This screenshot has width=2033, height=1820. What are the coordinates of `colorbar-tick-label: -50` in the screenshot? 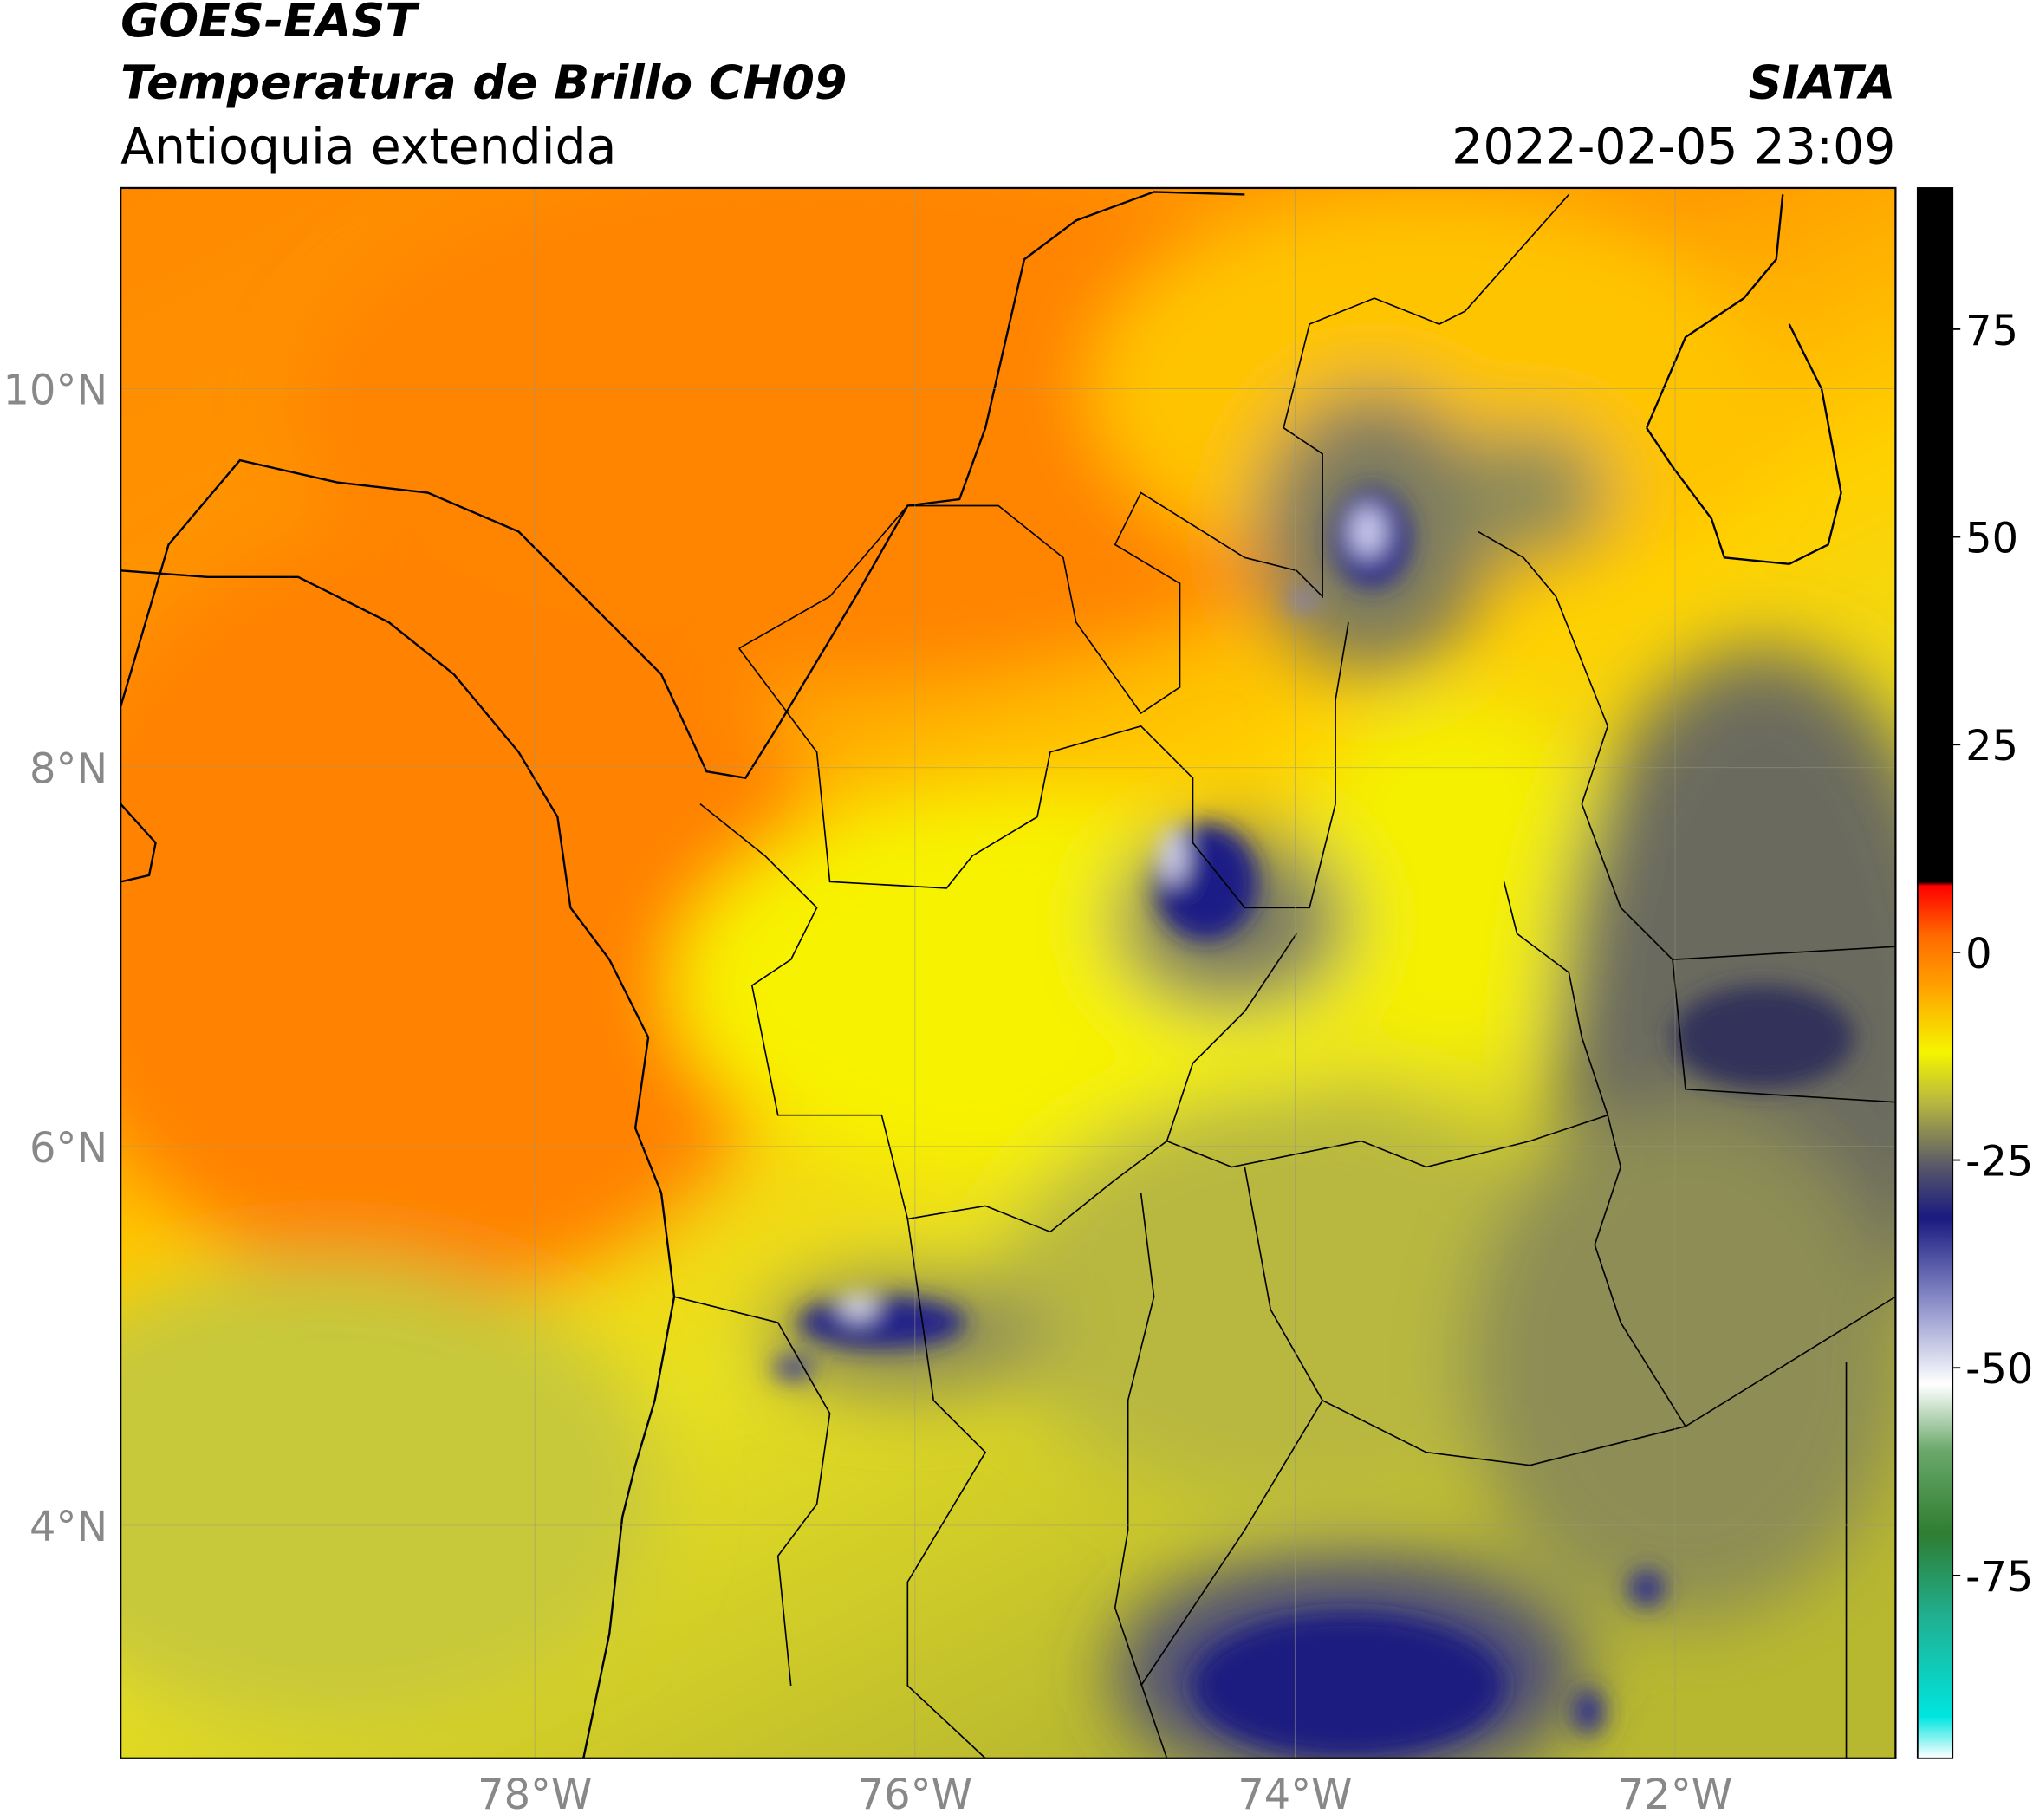 It's located at (1999, 1370).